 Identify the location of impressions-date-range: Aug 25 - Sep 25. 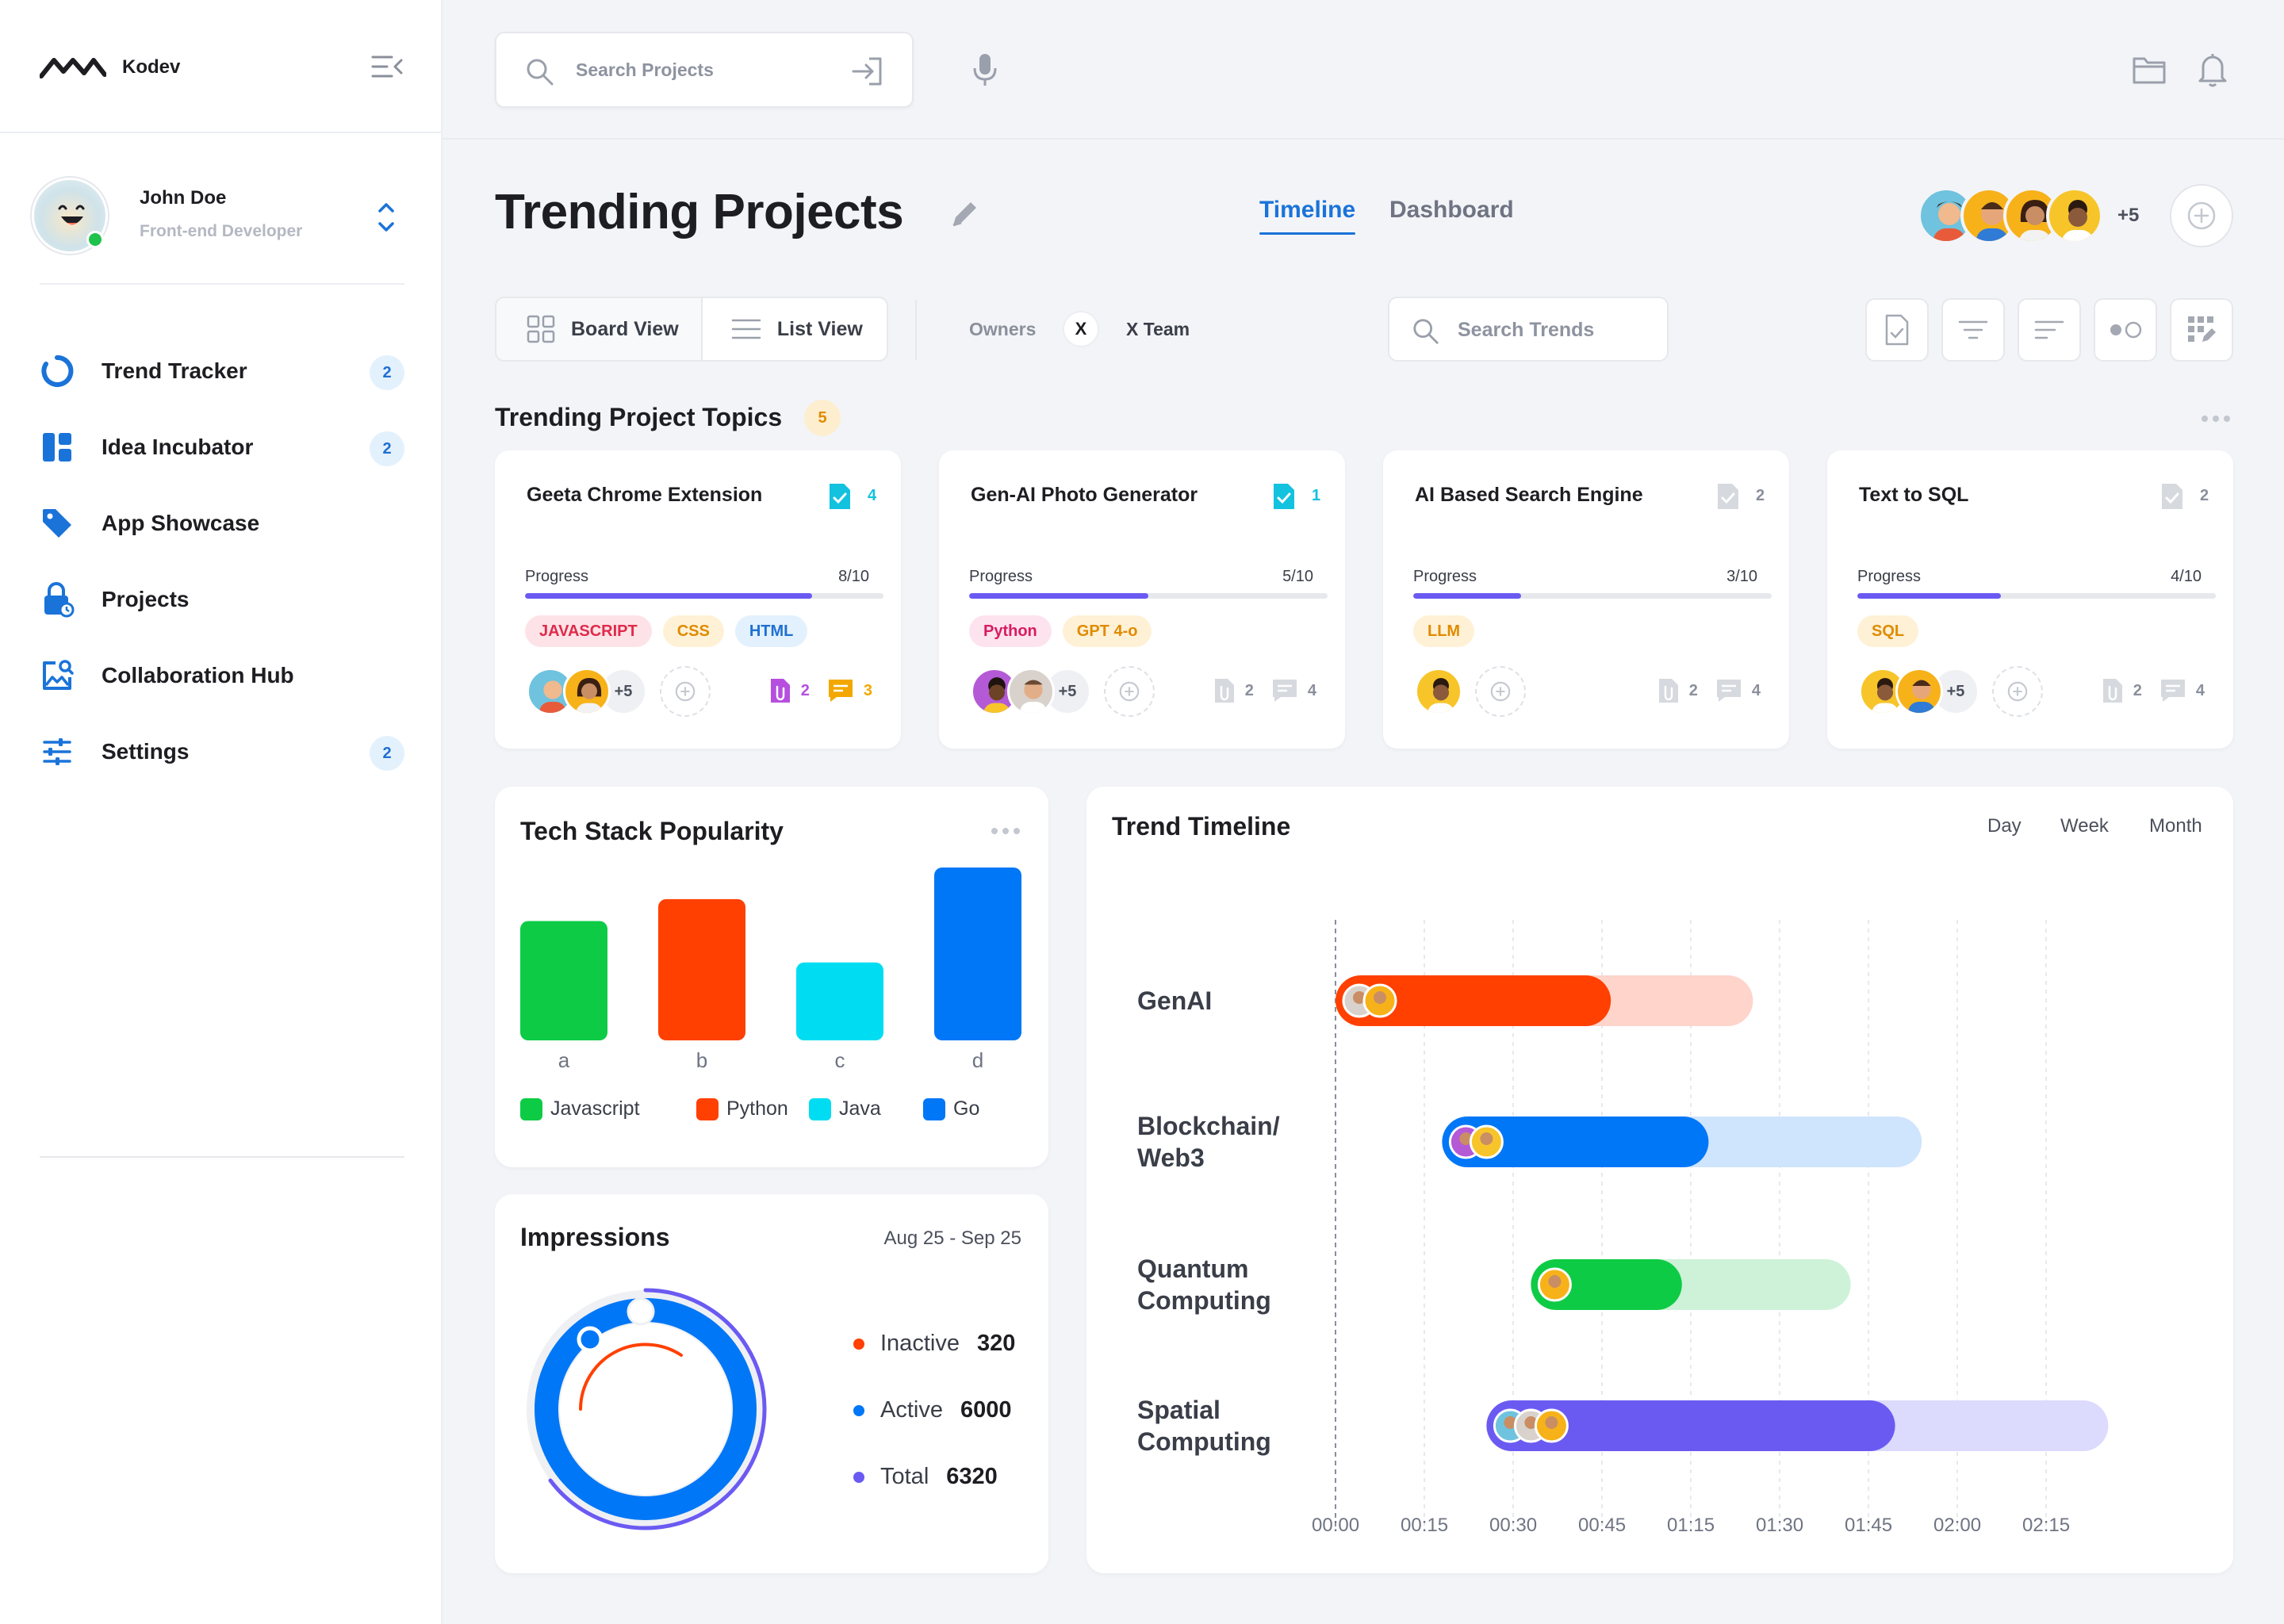
(952, 1238).